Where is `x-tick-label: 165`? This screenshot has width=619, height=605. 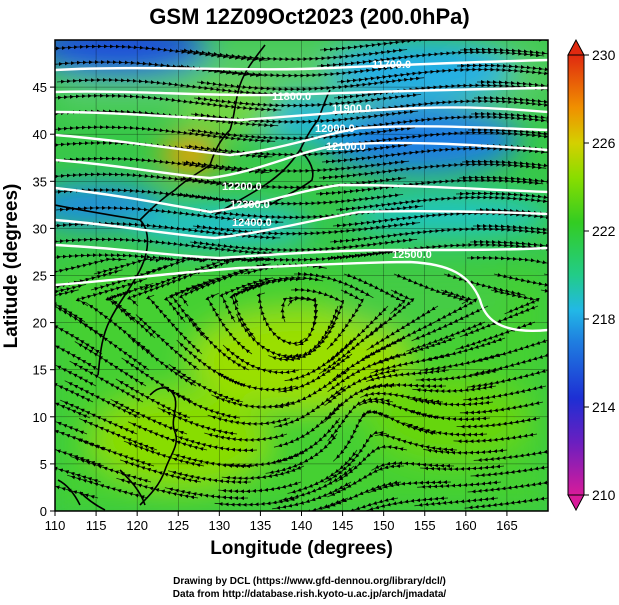
x-tick-label: 165 is located at coordinates (507, 525).